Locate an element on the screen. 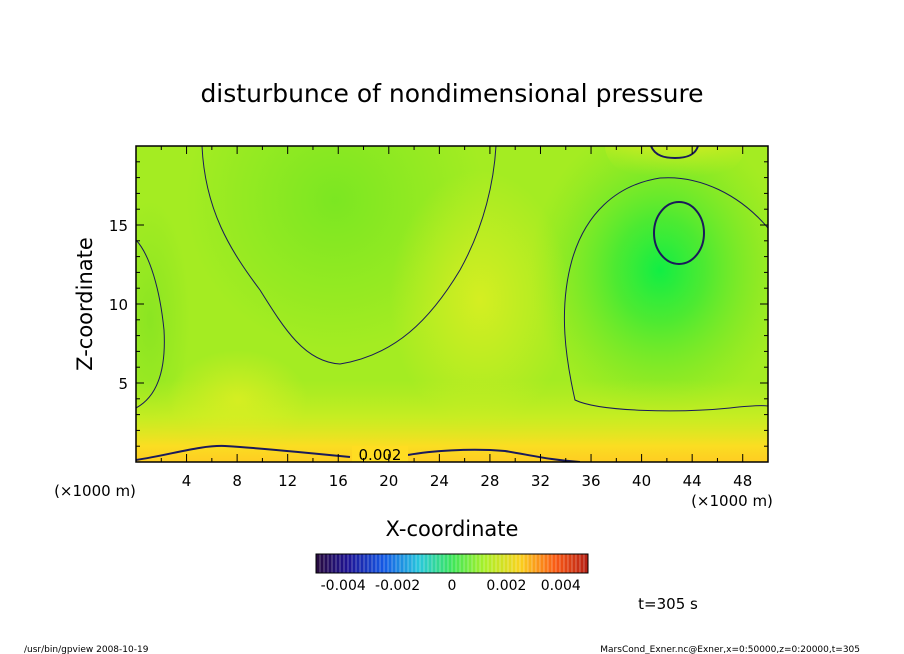 This screenshot has width=904, height=654. contour-right-inner is located at coordinates (679, 233).